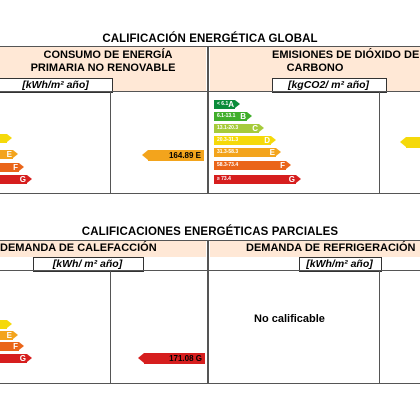 This screenshot has height=420, width=420. I want to click on global-header-bottom, so click(210, 91).